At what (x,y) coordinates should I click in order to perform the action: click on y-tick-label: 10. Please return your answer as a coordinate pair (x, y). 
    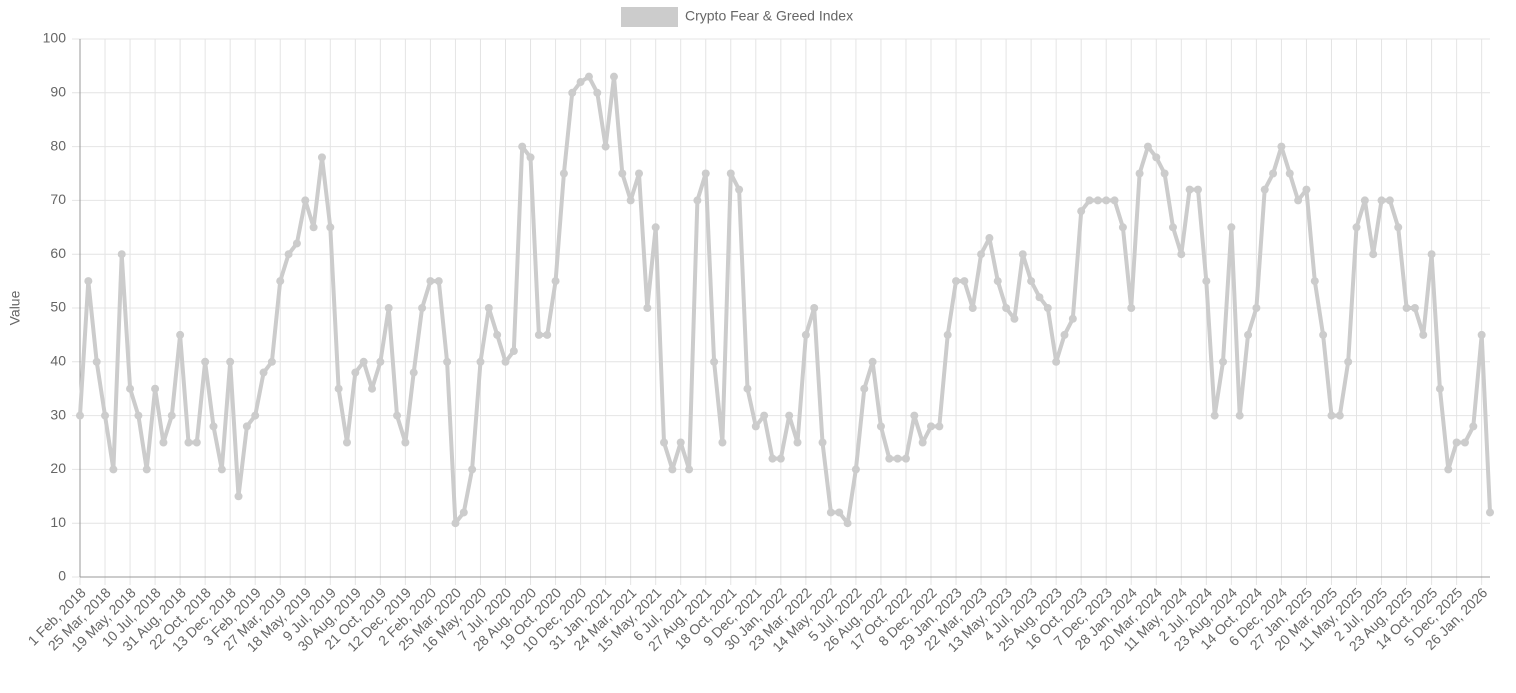
    Looking at the image, I should click on (58, 522).